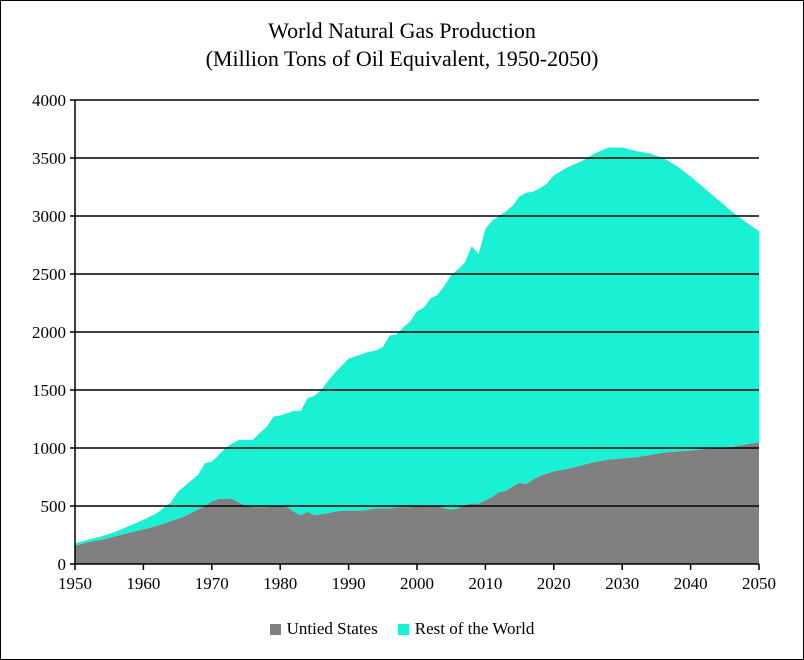 The image size is (804, 660). What do you see at coordinates (474, 628) in the screenshot?
I see `legend-label-rest-of-world: Rest of the World` at bounding box center [474, 628].